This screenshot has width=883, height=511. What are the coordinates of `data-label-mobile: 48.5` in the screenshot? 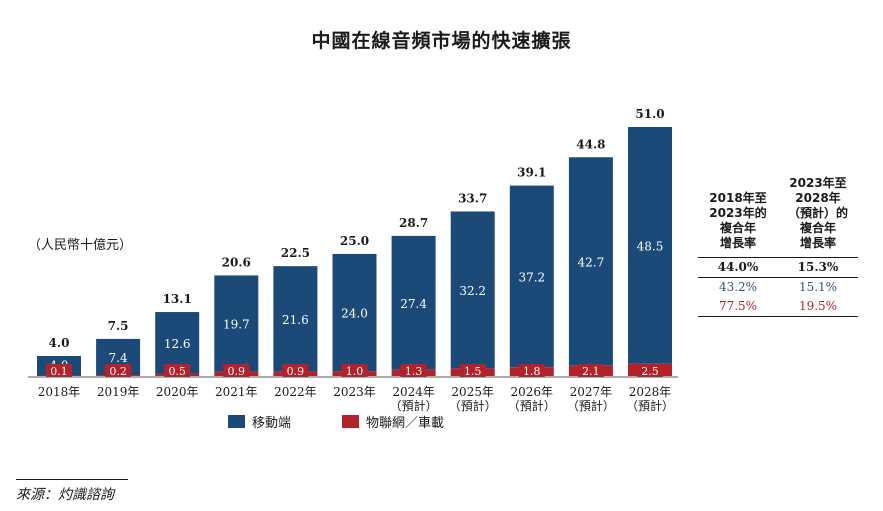 It's located at (650, 246).